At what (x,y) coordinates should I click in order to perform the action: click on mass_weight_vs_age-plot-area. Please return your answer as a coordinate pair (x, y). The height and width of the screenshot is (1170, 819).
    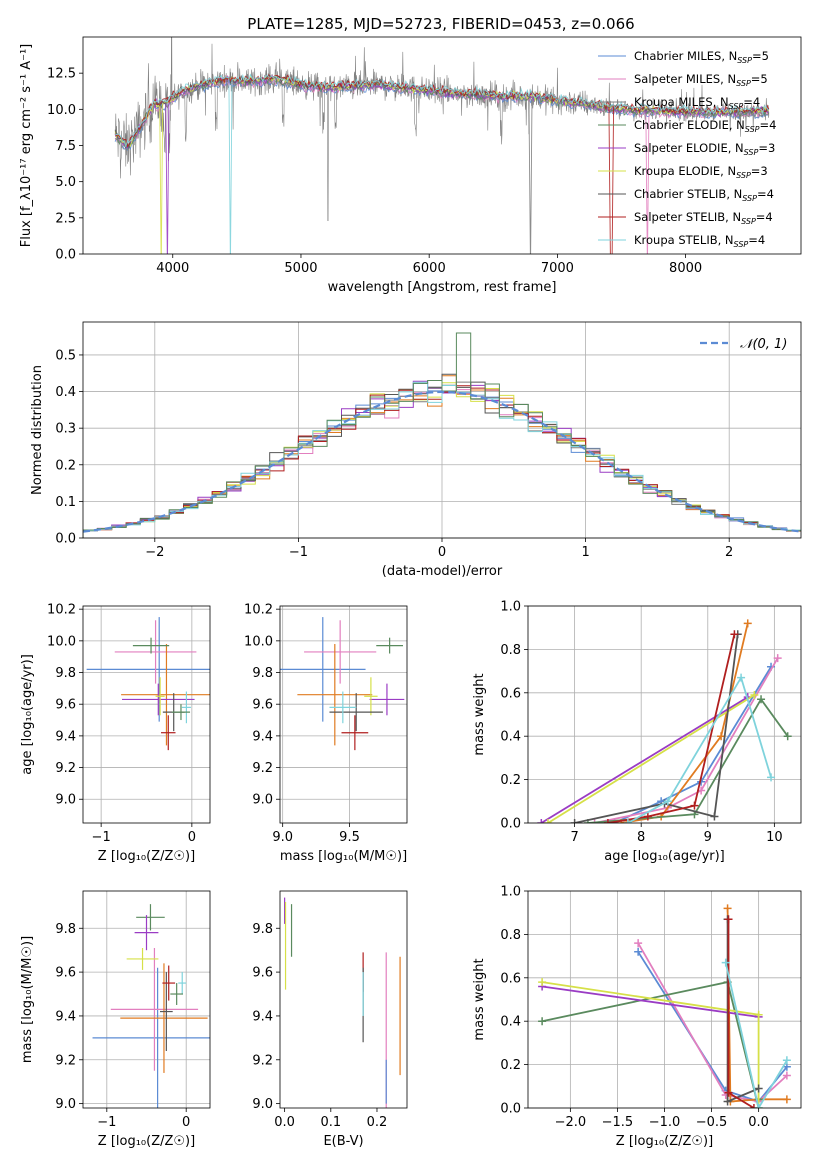
    Looking at the image, I should click on (664, 721).